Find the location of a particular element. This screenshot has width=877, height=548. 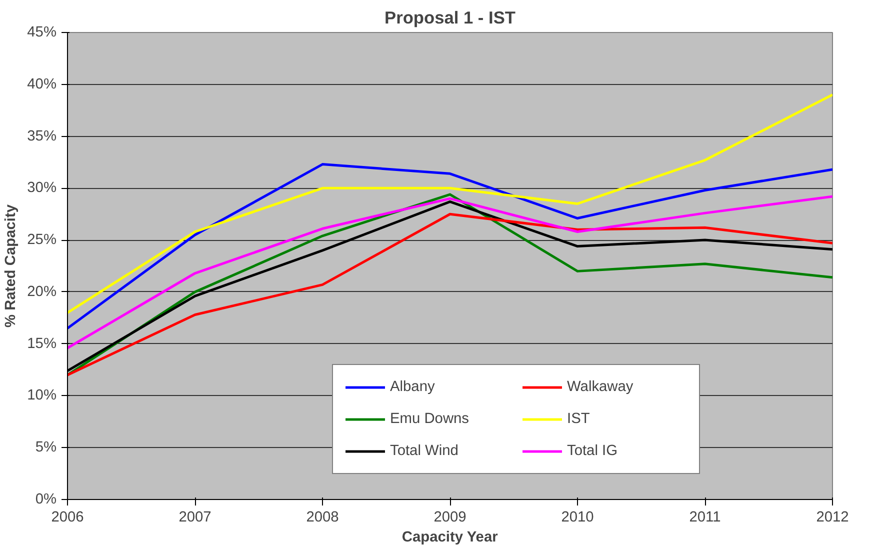

legend-label: Total IG is located at coordinates (593, 451).